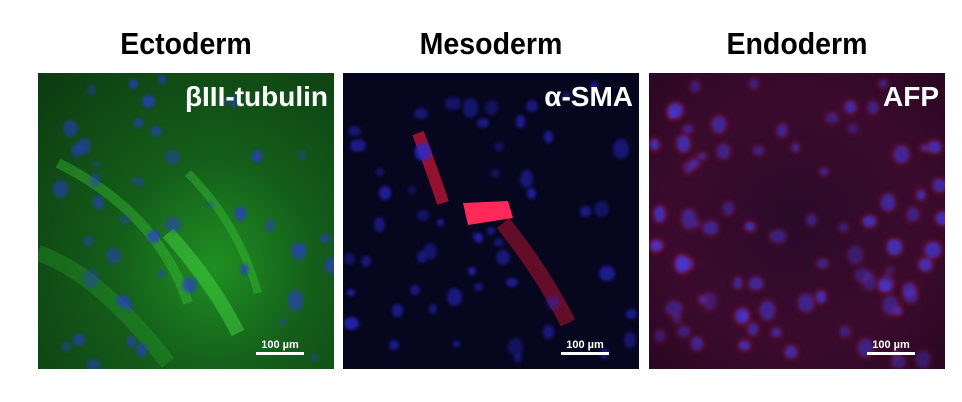  I want to click on marker-label: α-SMA, so click(588, 96).